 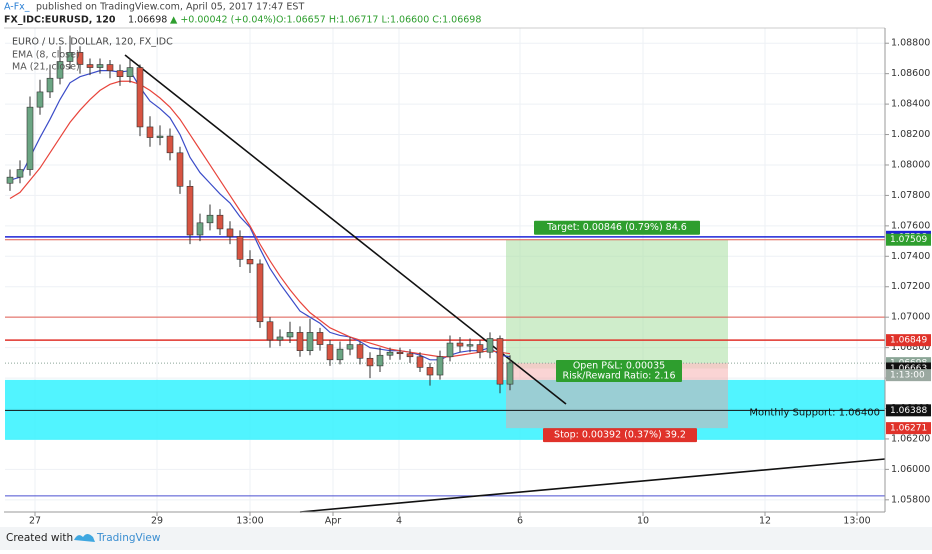 What do you see at coordinates (910, 195) in the screenshot?
I see `y-tick-label: 1.07800` at bounding box center [910, 195].